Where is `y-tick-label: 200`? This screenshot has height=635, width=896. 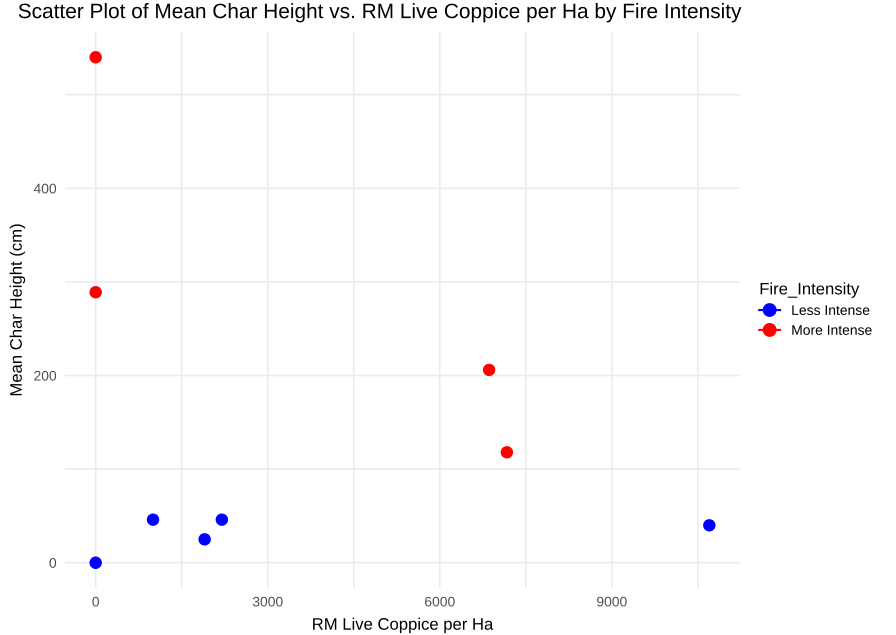 y-tick-label: 200 is located at coordinates (45, 375).